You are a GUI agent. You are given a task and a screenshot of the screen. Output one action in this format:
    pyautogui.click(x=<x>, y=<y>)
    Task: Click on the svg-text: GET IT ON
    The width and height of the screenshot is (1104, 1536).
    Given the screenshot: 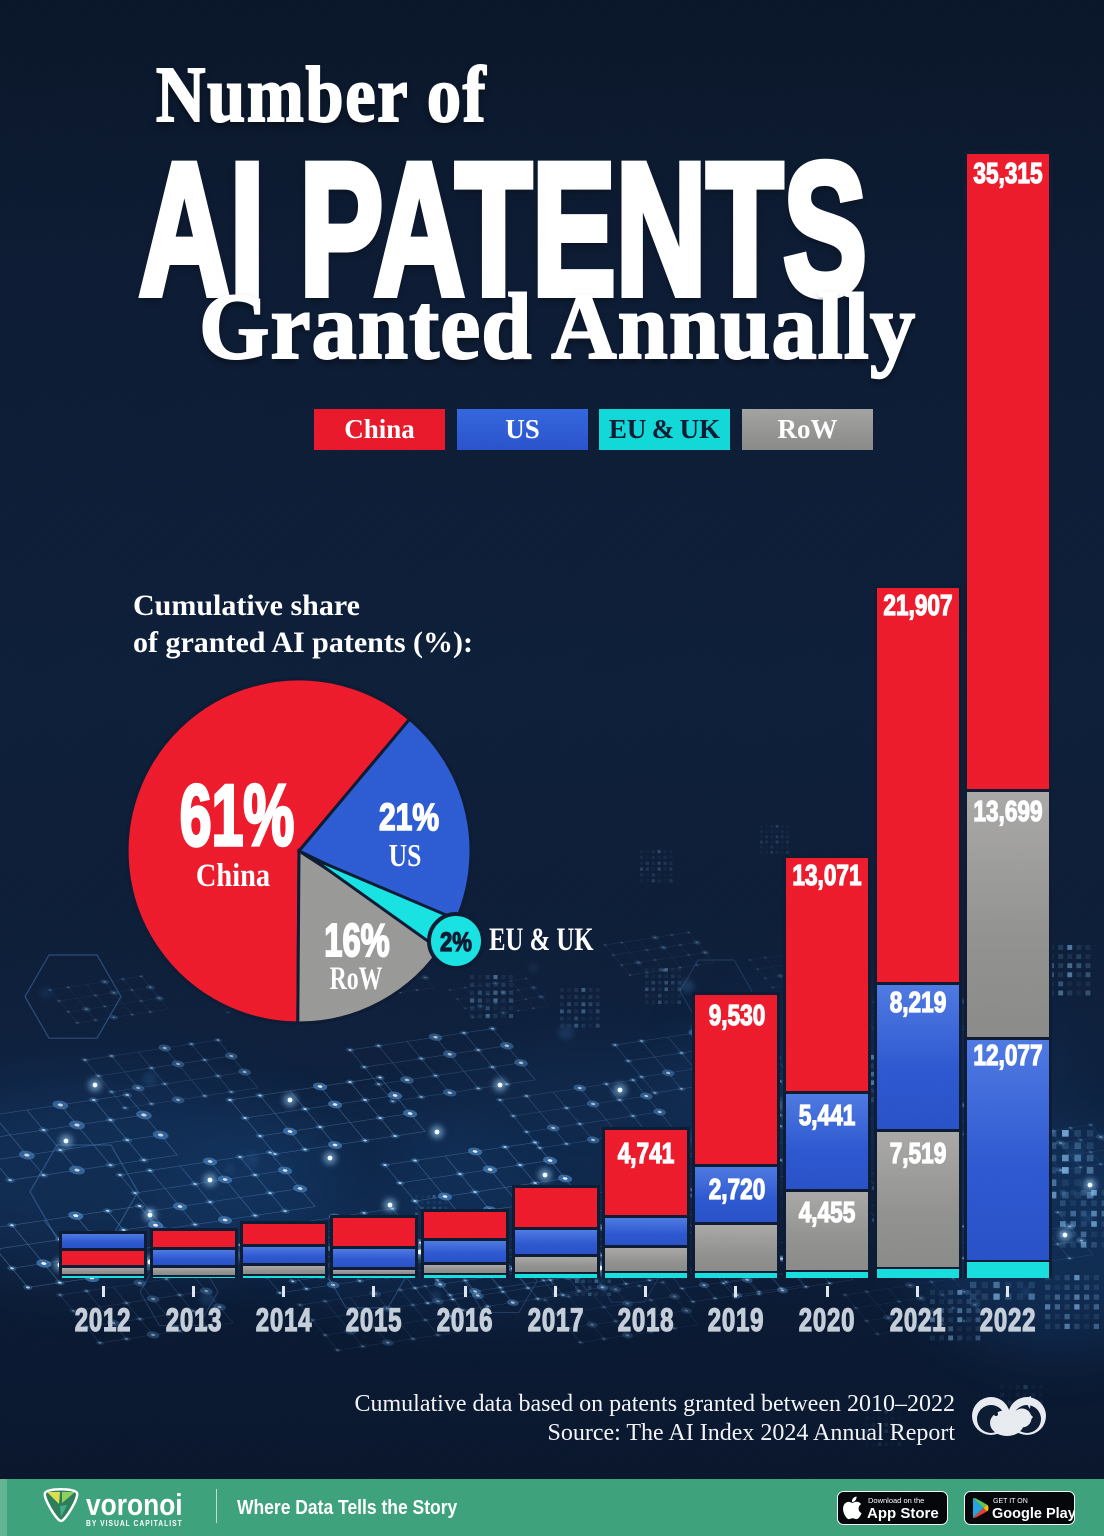 What is the action you would take?
    pyautogui.click(x=1010, y=1501)
    